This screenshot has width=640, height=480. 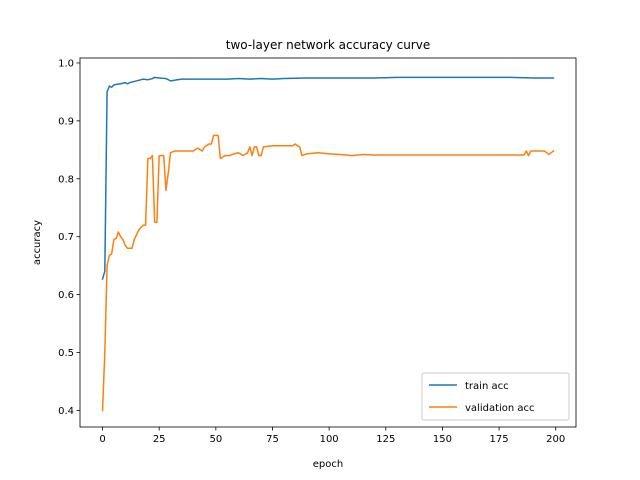 I want to click on legend: train acc validation acc, so click(x=495, y=396).